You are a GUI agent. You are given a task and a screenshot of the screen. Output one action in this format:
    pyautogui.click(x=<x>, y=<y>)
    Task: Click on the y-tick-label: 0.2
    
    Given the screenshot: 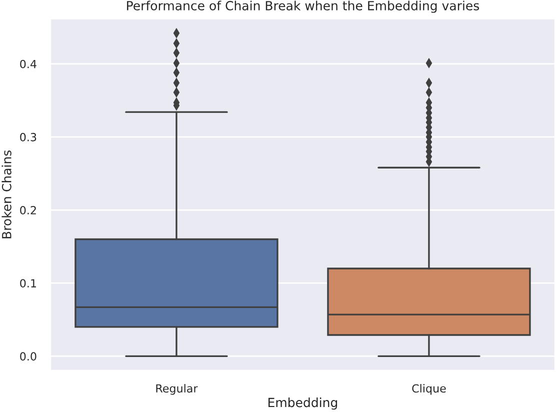 What is the action you would take?
    pyautogui.click(x=28, y=210)
    